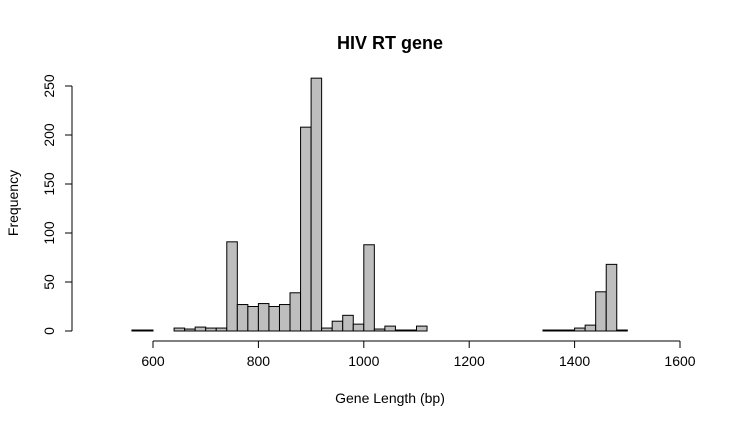 The width and height of the screenshot is (744, 429). Describe the element at coordinates (418, 354) in the screenshot. I see `x-axis: 600 800 1000 1200 1400 1600` at that location.